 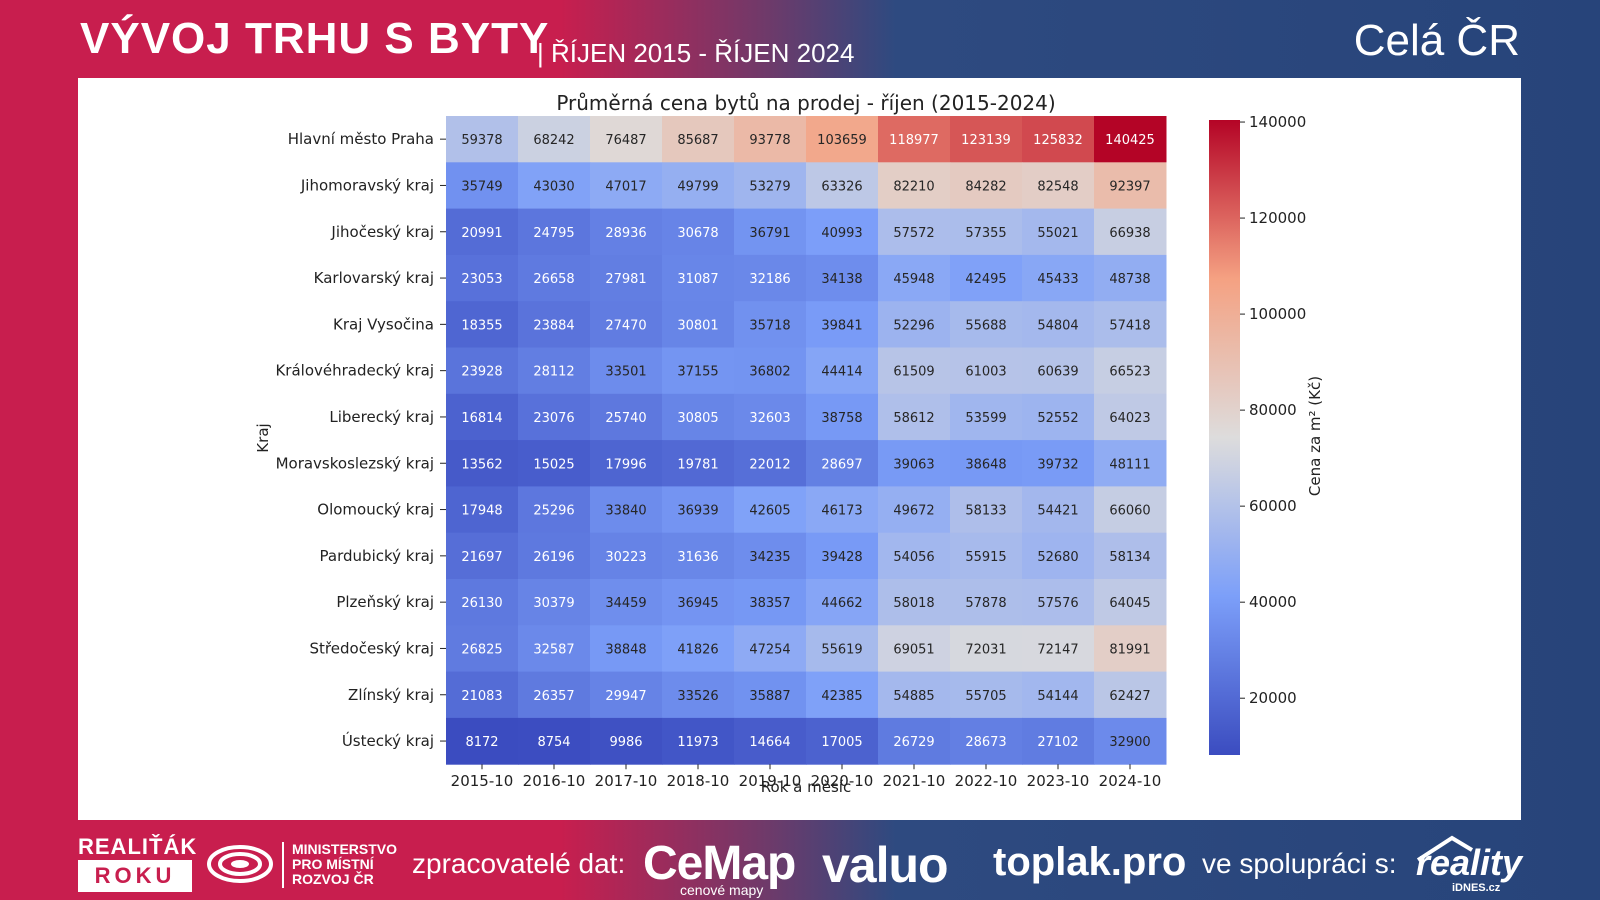 What do you see at coordinates (769, 325) in the screenshot?
I see `cell-value-label: 35718` at bounding box center [769, 325].